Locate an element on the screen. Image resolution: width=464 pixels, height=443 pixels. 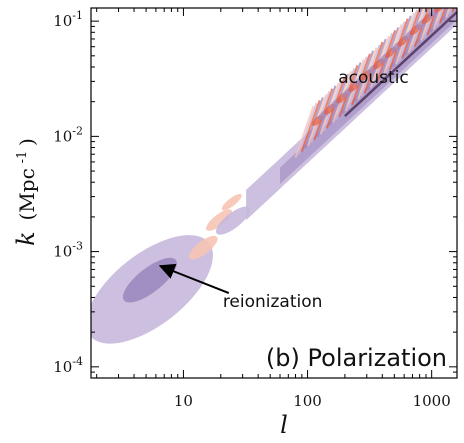
x-axis-label: l is located at coordinates (284, 425).